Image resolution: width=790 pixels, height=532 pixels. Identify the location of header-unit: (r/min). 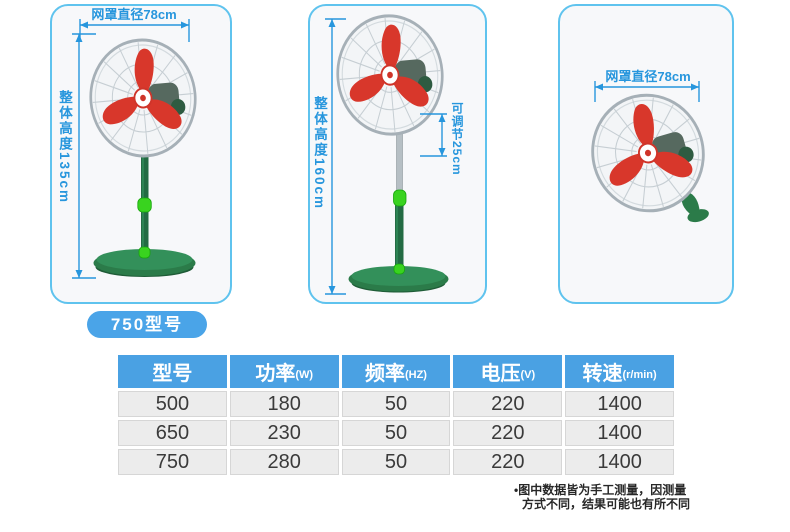
(639, 374).